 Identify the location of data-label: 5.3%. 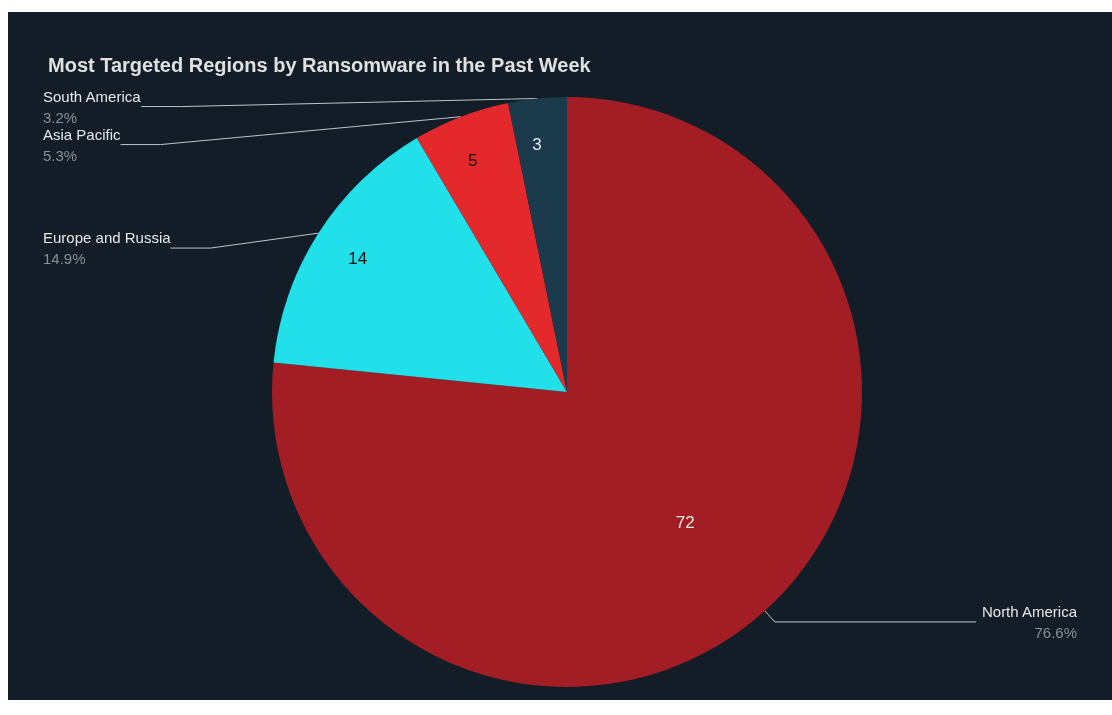
(60, 155).